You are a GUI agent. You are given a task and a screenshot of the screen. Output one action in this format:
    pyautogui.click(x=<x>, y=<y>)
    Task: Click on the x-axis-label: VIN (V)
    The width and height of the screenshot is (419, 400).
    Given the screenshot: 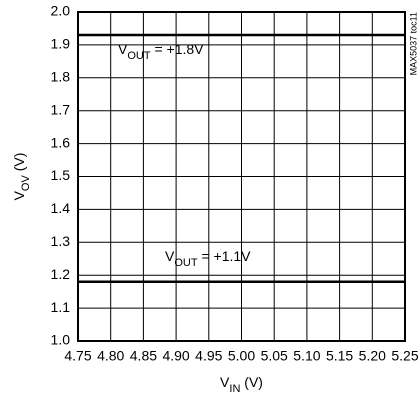 What is the action you would take?
    pyautogui.click(x=241, y=384)
    